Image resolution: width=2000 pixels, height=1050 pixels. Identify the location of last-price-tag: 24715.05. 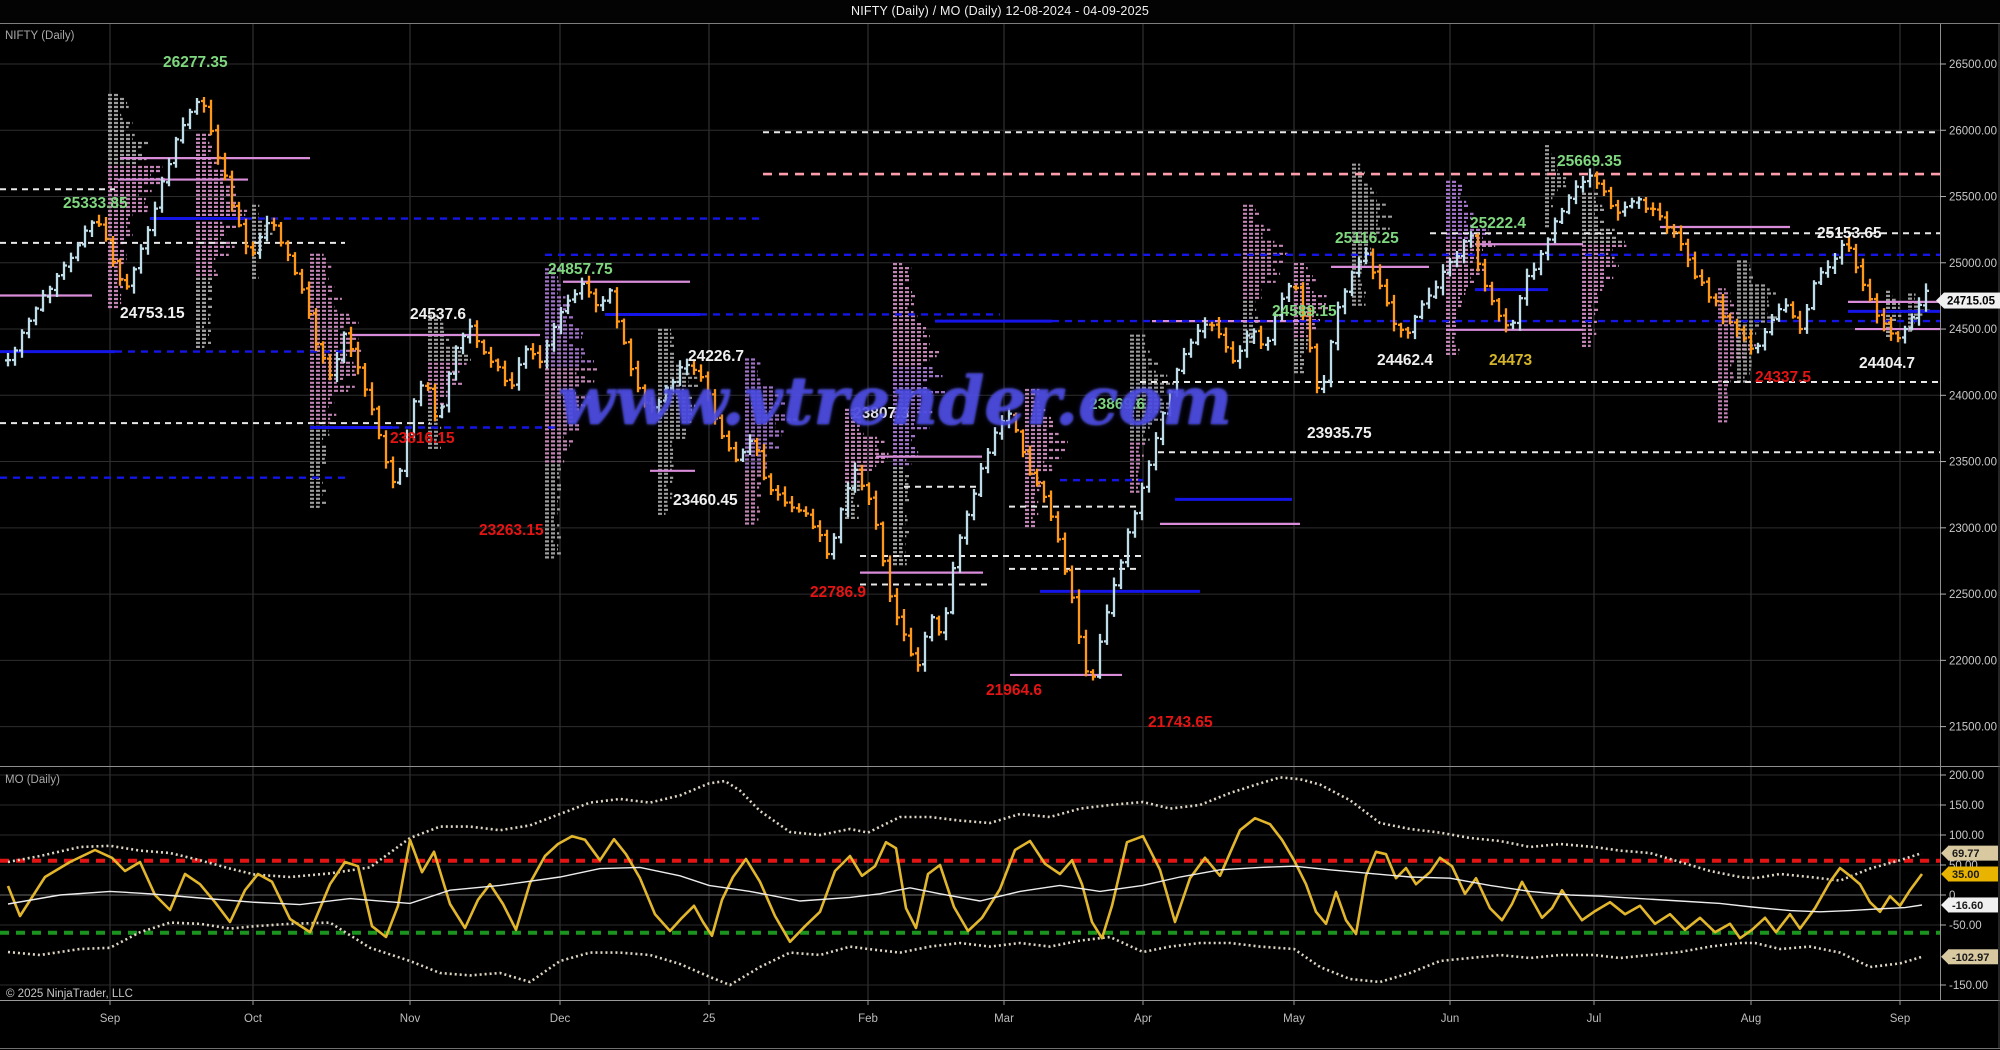
(1968, 300).